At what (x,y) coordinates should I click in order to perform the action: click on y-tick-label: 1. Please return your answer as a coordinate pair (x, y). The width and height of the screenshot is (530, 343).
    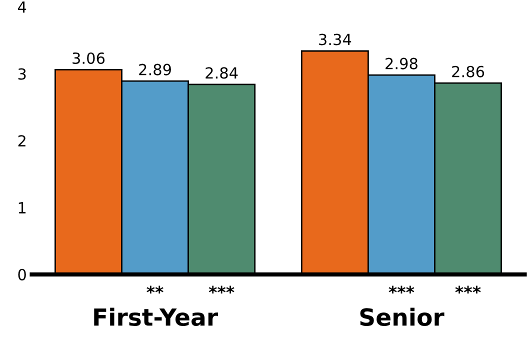
    Looking at the image, I should click on (22, 208).